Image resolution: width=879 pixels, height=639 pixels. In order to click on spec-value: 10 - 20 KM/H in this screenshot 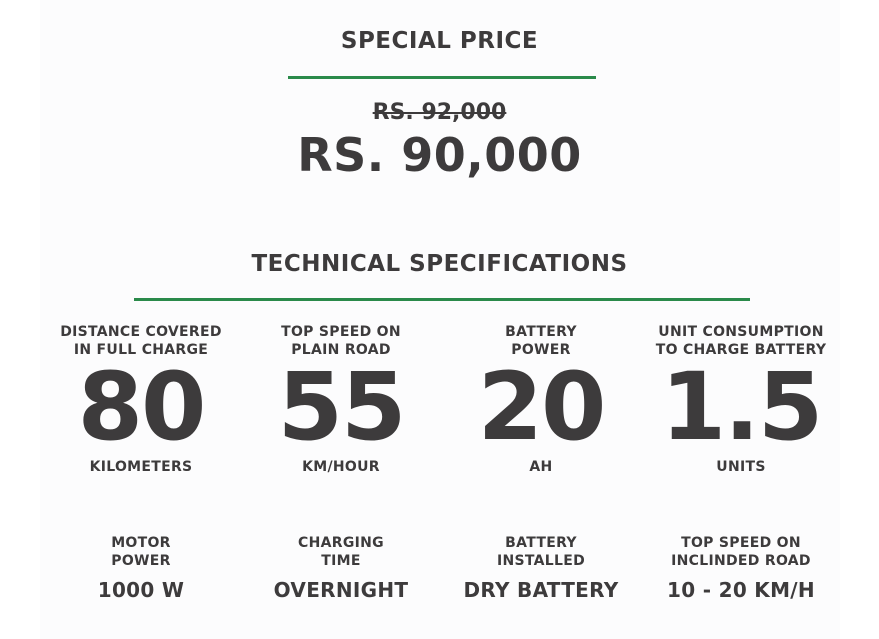, I will do `click(741, 590)`.